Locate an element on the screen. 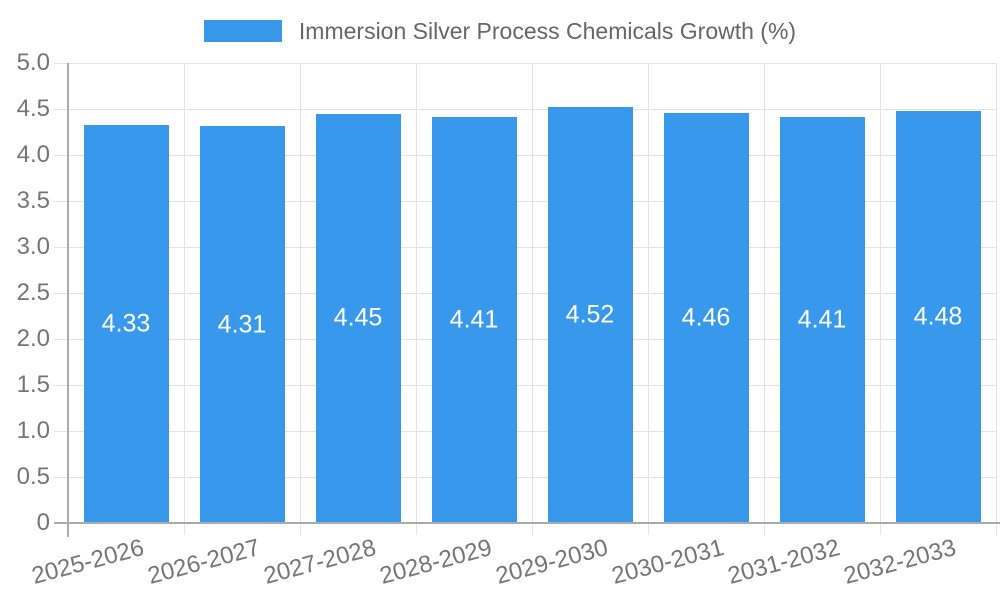 The height and width of the screenshot is (600, 1000). bar-value-label: 4.52 is located at coordinates (590, 314).